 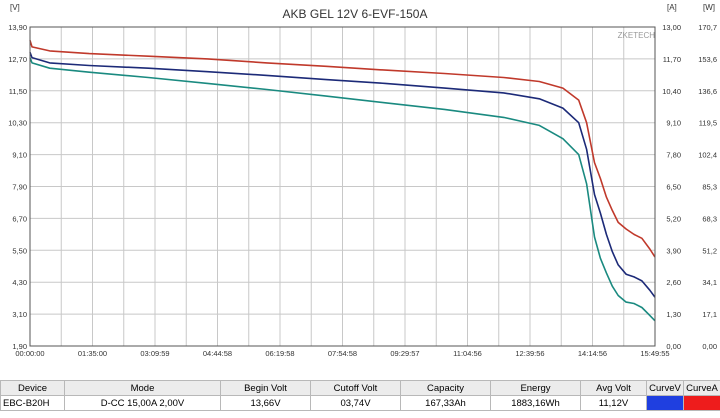 I want to click on right-tick-label-a: 6,50, so click(x=673, y=187).